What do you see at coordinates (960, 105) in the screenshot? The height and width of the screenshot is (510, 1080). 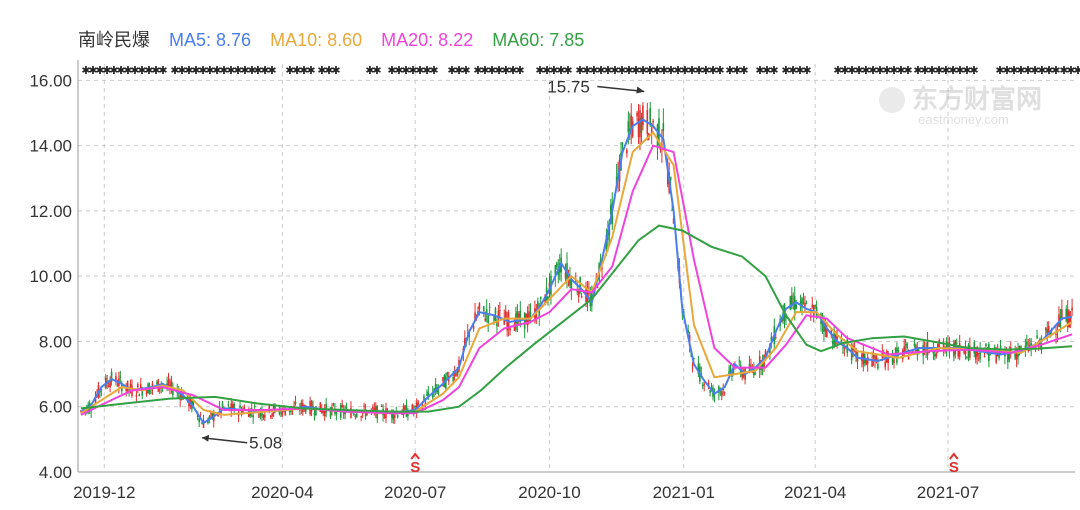 I see `watermark: 东方财富网 eastmoney.com` at bounding box center [960, 105].